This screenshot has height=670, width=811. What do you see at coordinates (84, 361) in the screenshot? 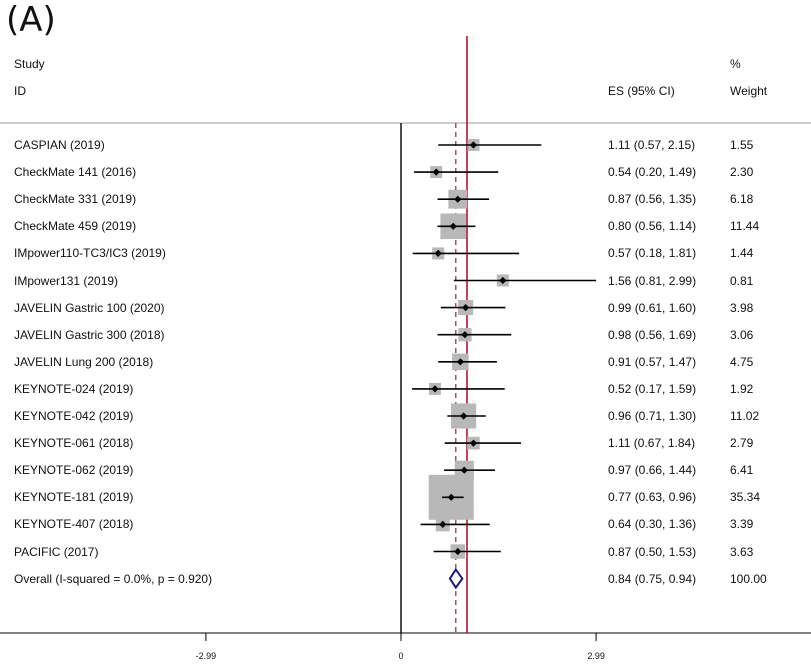
I see `study-name: JAVELIN Lung 200 (2018)` at bounding box center [84, 361].